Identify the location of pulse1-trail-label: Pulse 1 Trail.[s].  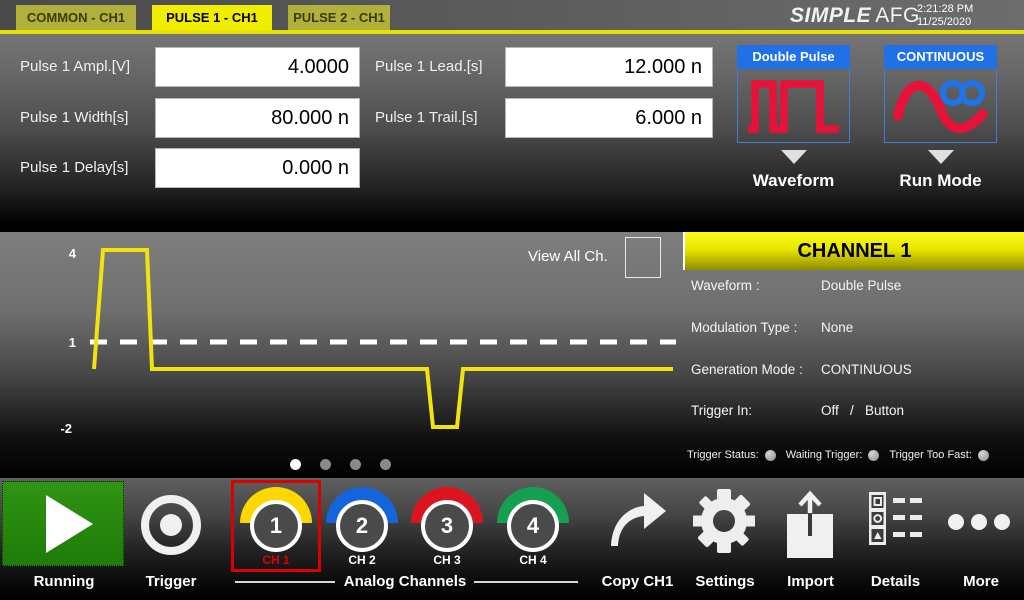
(426, 117).